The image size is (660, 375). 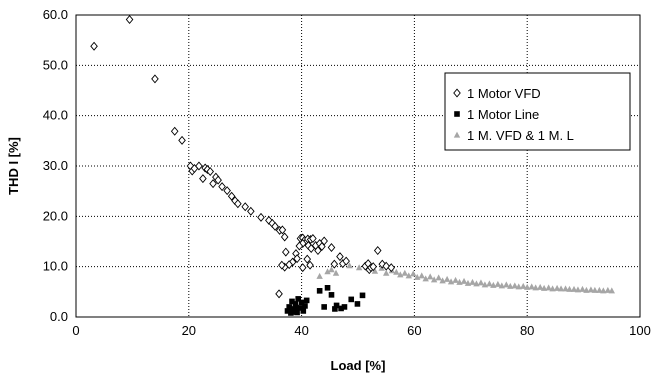 I want to click on y-tick-label: 50.0, so click(x=55, y=64).